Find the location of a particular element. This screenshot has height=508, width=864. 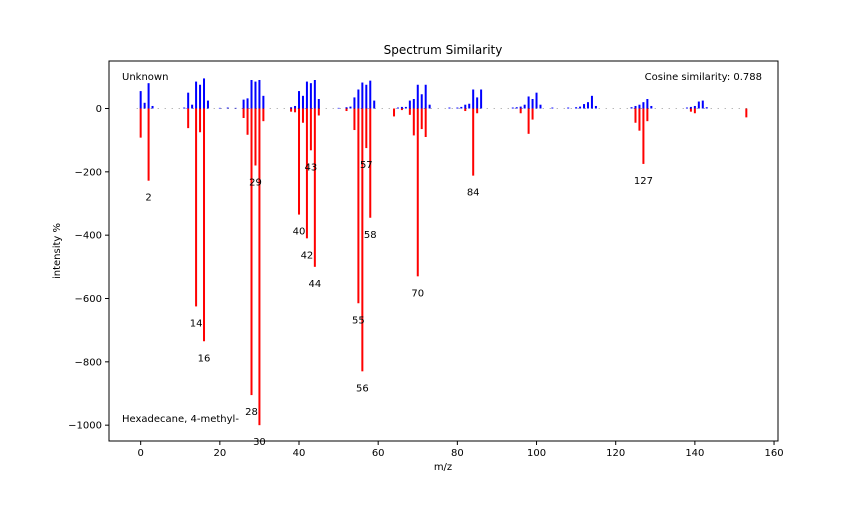

x-tick-label: 160 is located at coordinates (773, 453).